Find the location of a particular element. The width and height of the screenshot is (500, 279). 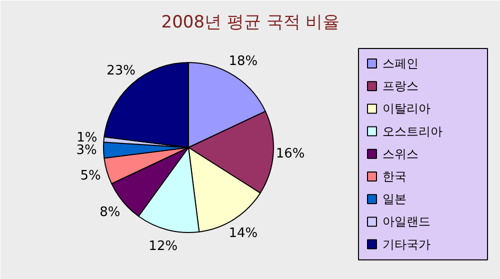

data-label: 5% is located at coordinates (90, 176).